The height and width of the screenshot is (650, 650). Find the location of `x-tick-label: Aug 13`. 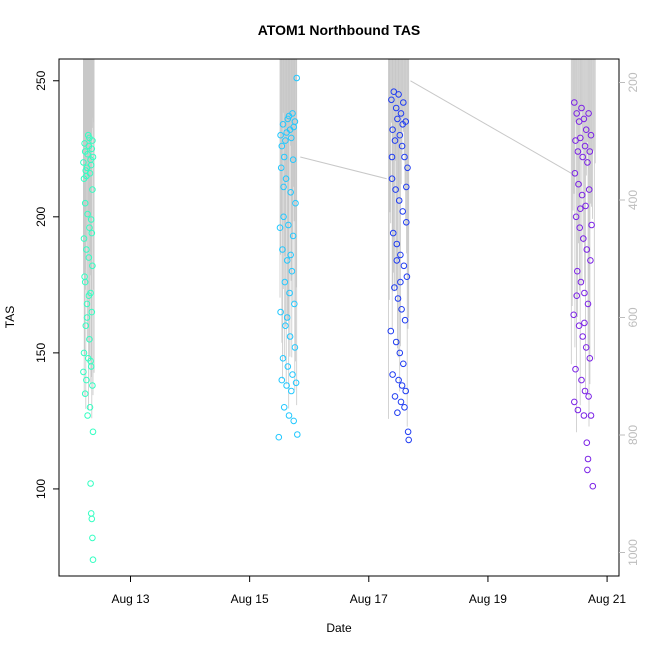

x-tick-label: Aug 13 is located at coordinates (130, 599).